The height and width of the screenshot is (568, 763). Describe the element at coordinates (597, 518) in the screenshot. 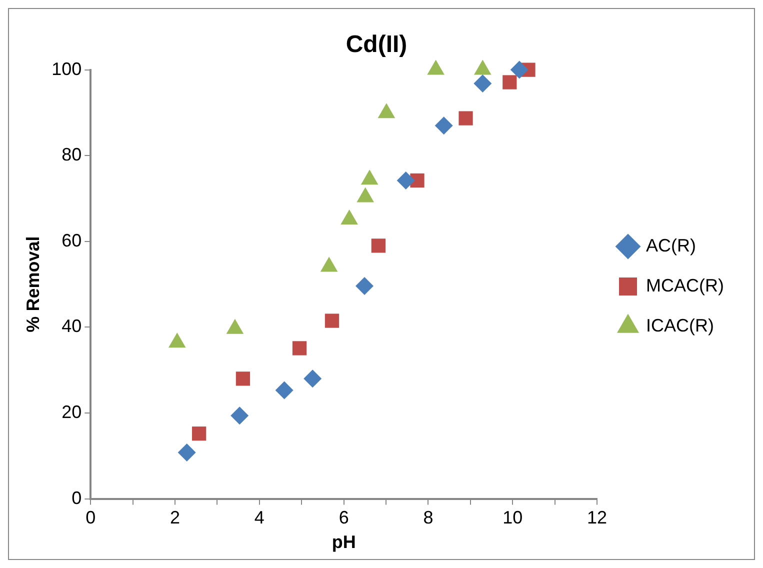

I see `x-tick-label: 12` at that location.